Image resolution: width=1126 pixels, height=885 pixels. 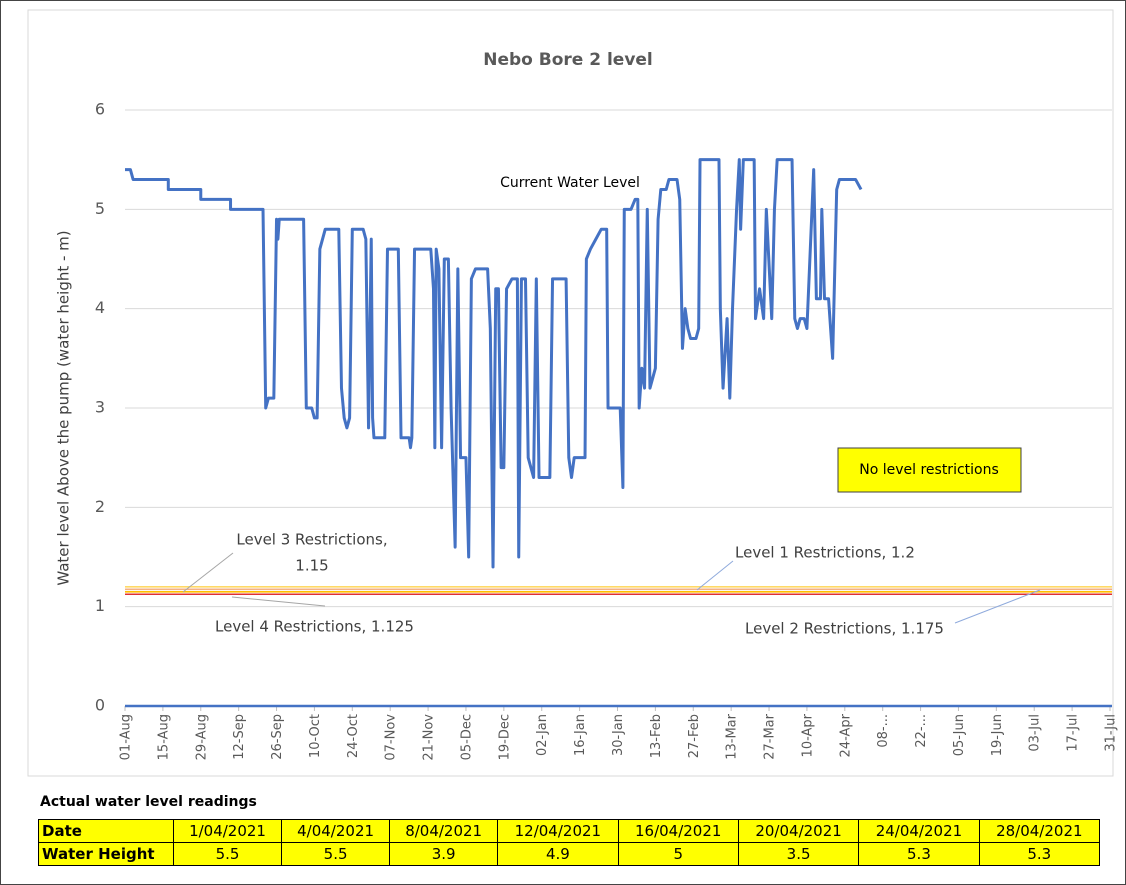 What do you see at coordinates (201, 737) in the screenshot?
I see `x-tick-label: 29-Aug` at bounding box center [201, 737].